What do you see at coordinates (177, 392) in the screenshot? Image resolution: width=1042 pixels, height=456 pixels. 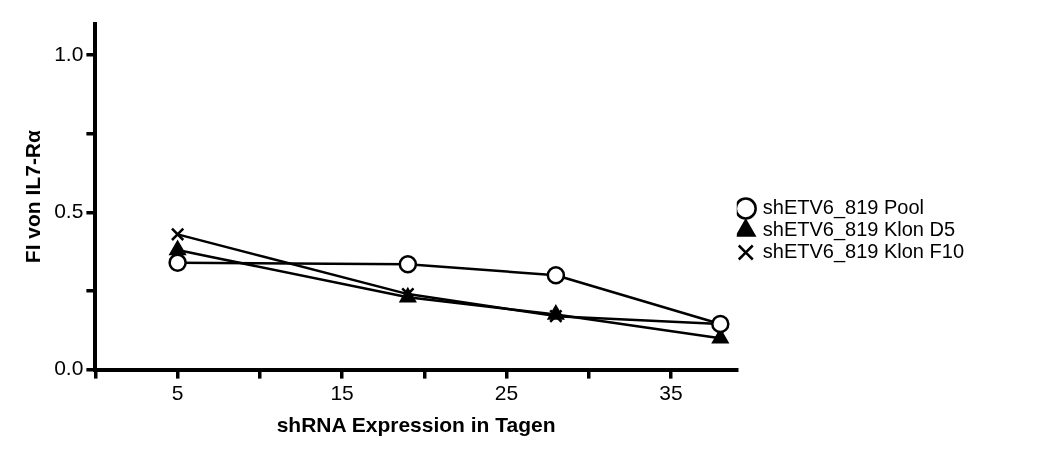 I see `x-tick-label: 5` at bounding box center [177, 392].